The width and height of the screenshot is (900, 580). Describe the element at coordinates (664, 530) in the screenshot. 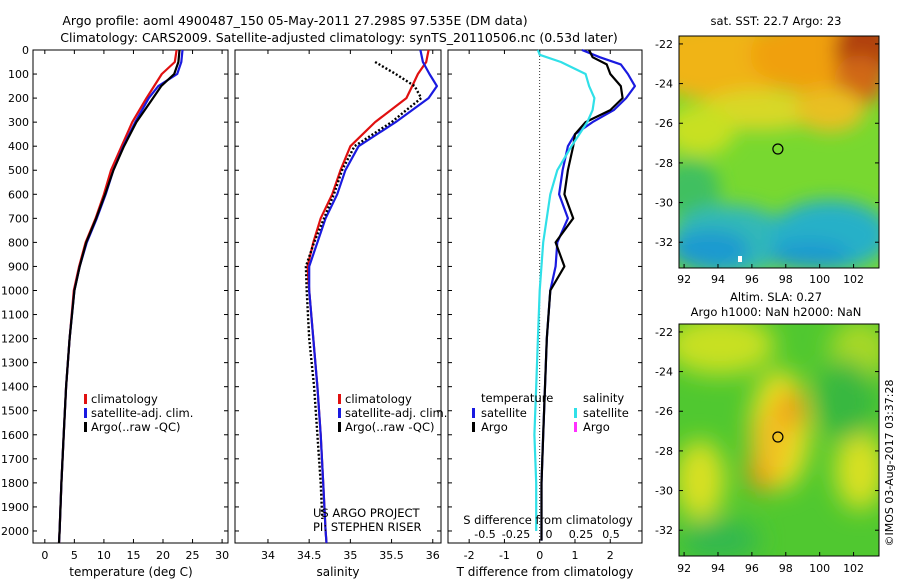

I see `lat-tick-label: -32` at that location.